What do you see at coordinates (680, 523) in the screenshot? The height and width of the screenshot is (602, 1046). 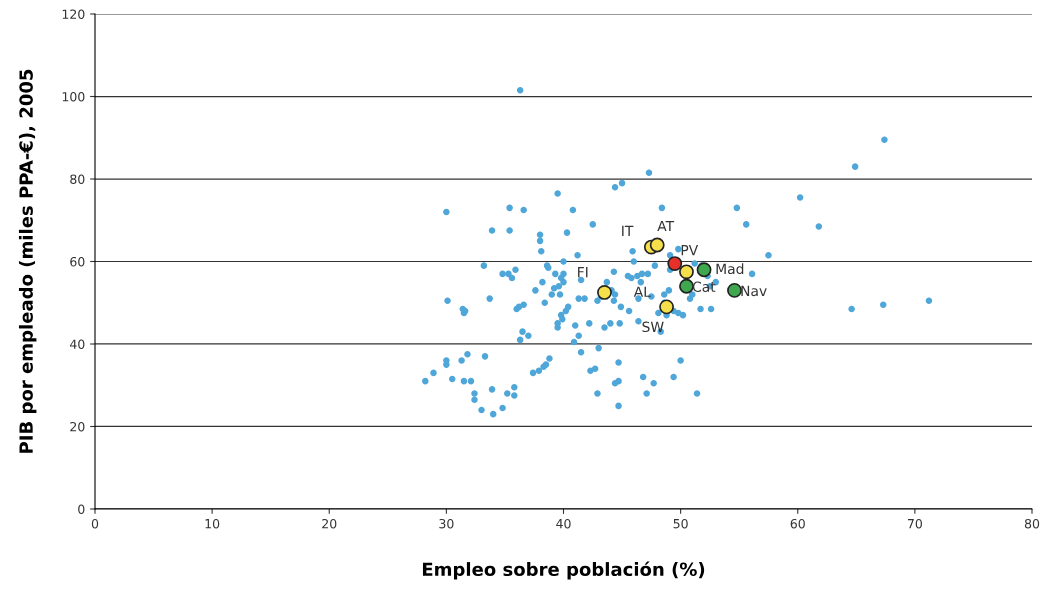 I see `x-tick-label: 50` at bounding box center [680, 523].